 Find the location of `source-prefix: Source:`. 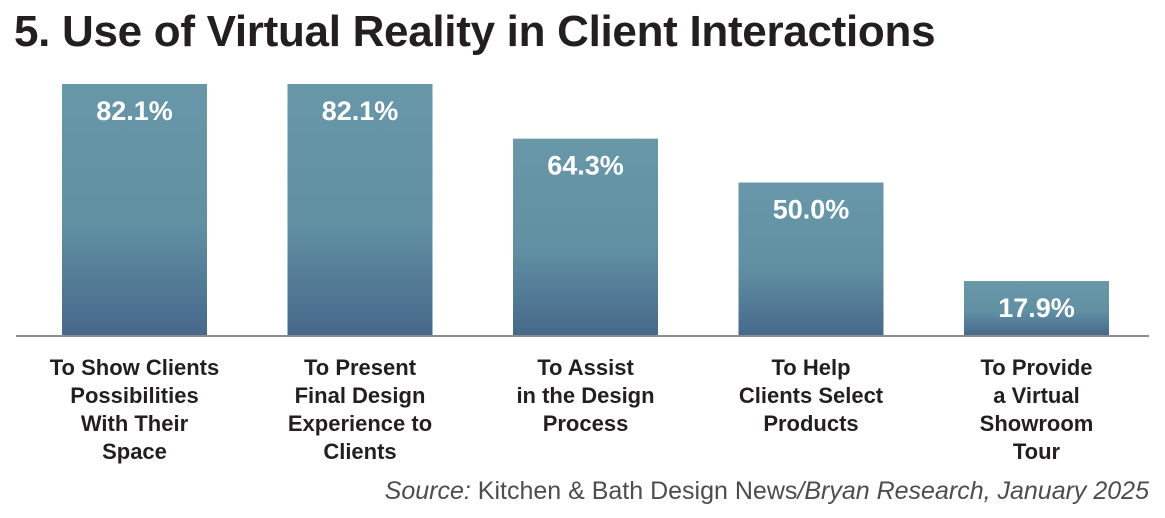

source-prefix: Source: is located at coordinates (427, 491).